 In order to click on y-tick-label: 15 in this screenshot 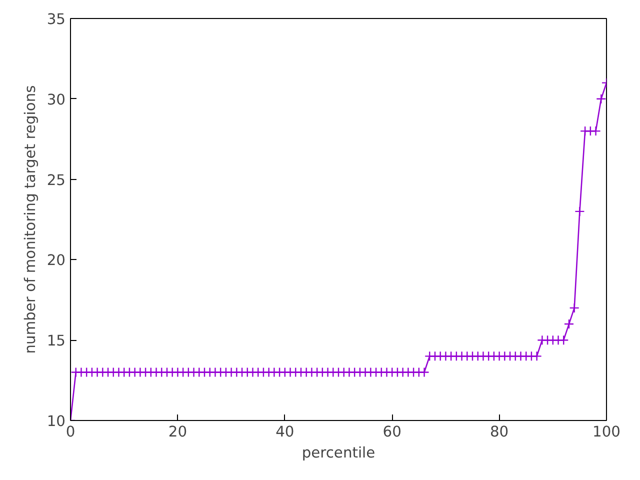, I will do `click(56, 341)`.